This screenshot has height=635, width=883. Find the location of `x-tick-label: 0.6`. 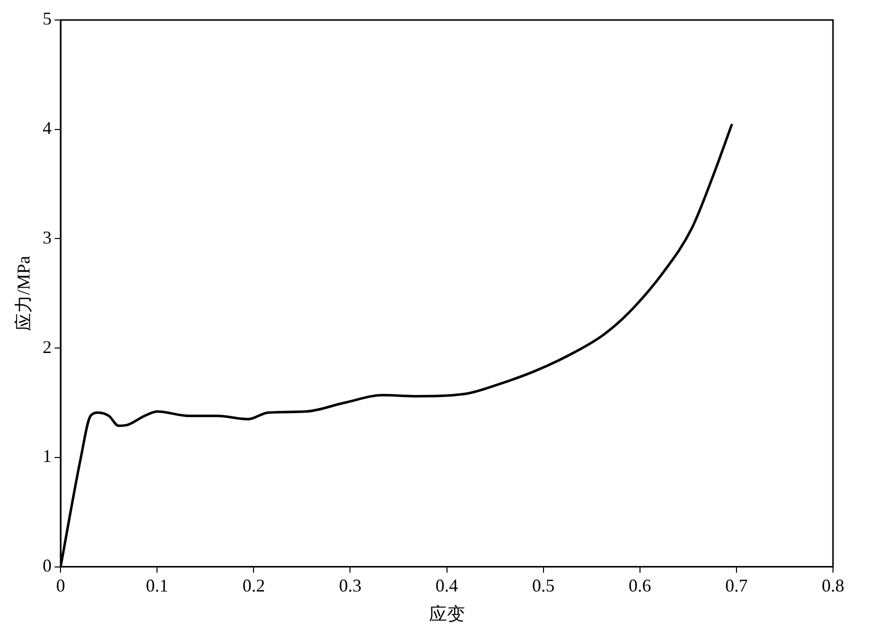

x-tick-label: 0.6 is located at coordinates (640, 585).